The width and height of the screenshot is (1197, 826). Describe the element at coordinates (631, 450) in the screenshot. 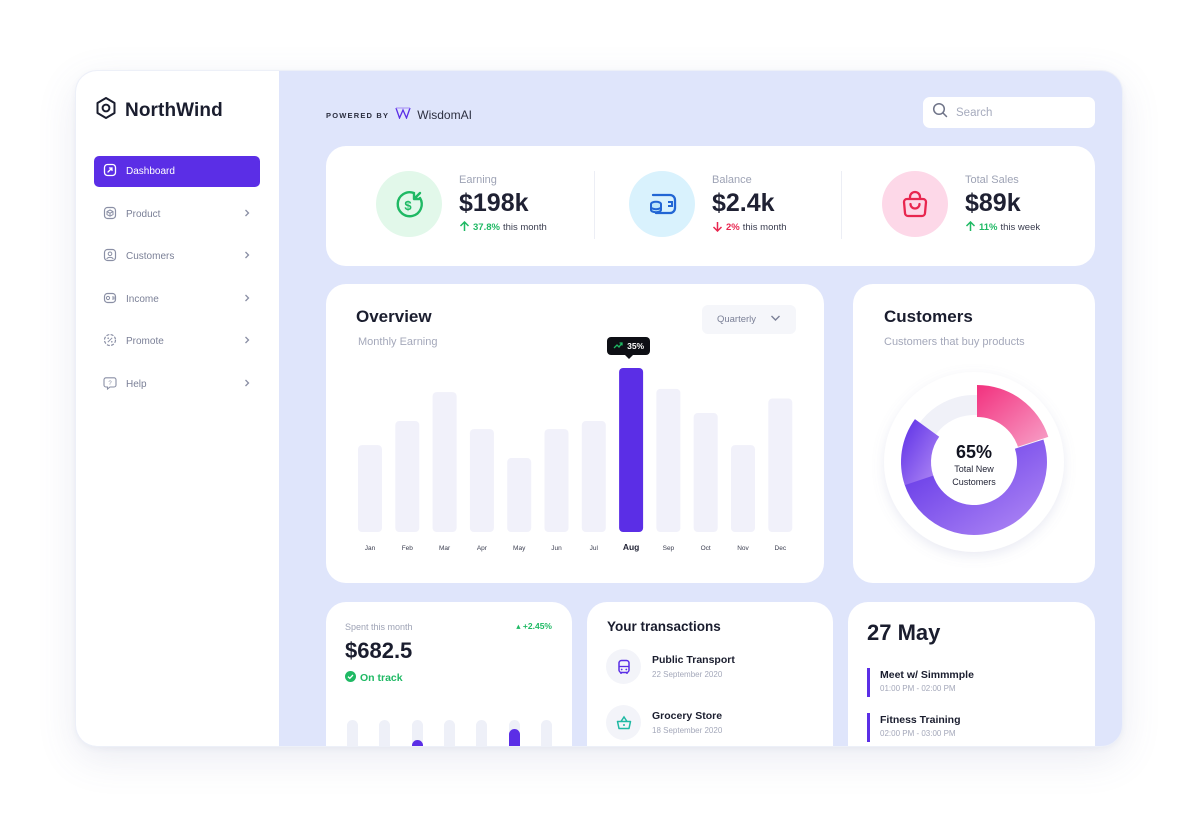

I see `bar-aug` at that location.